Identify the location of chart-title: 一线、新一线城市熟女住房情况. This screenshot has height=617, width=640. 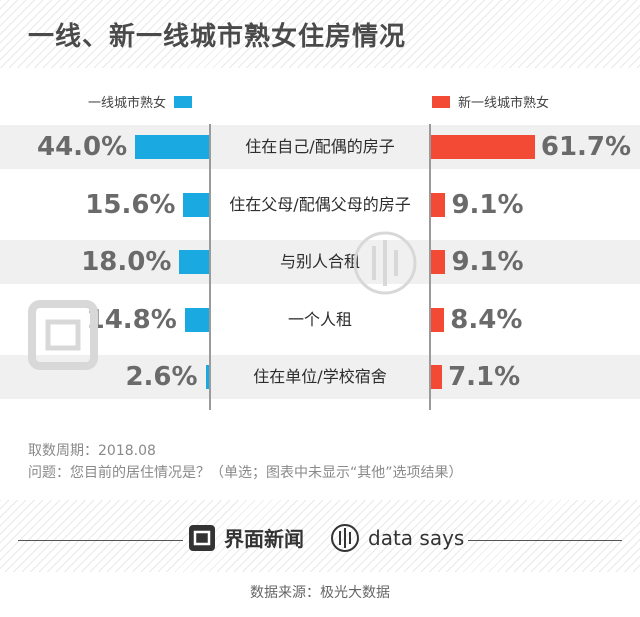
(217, 37).